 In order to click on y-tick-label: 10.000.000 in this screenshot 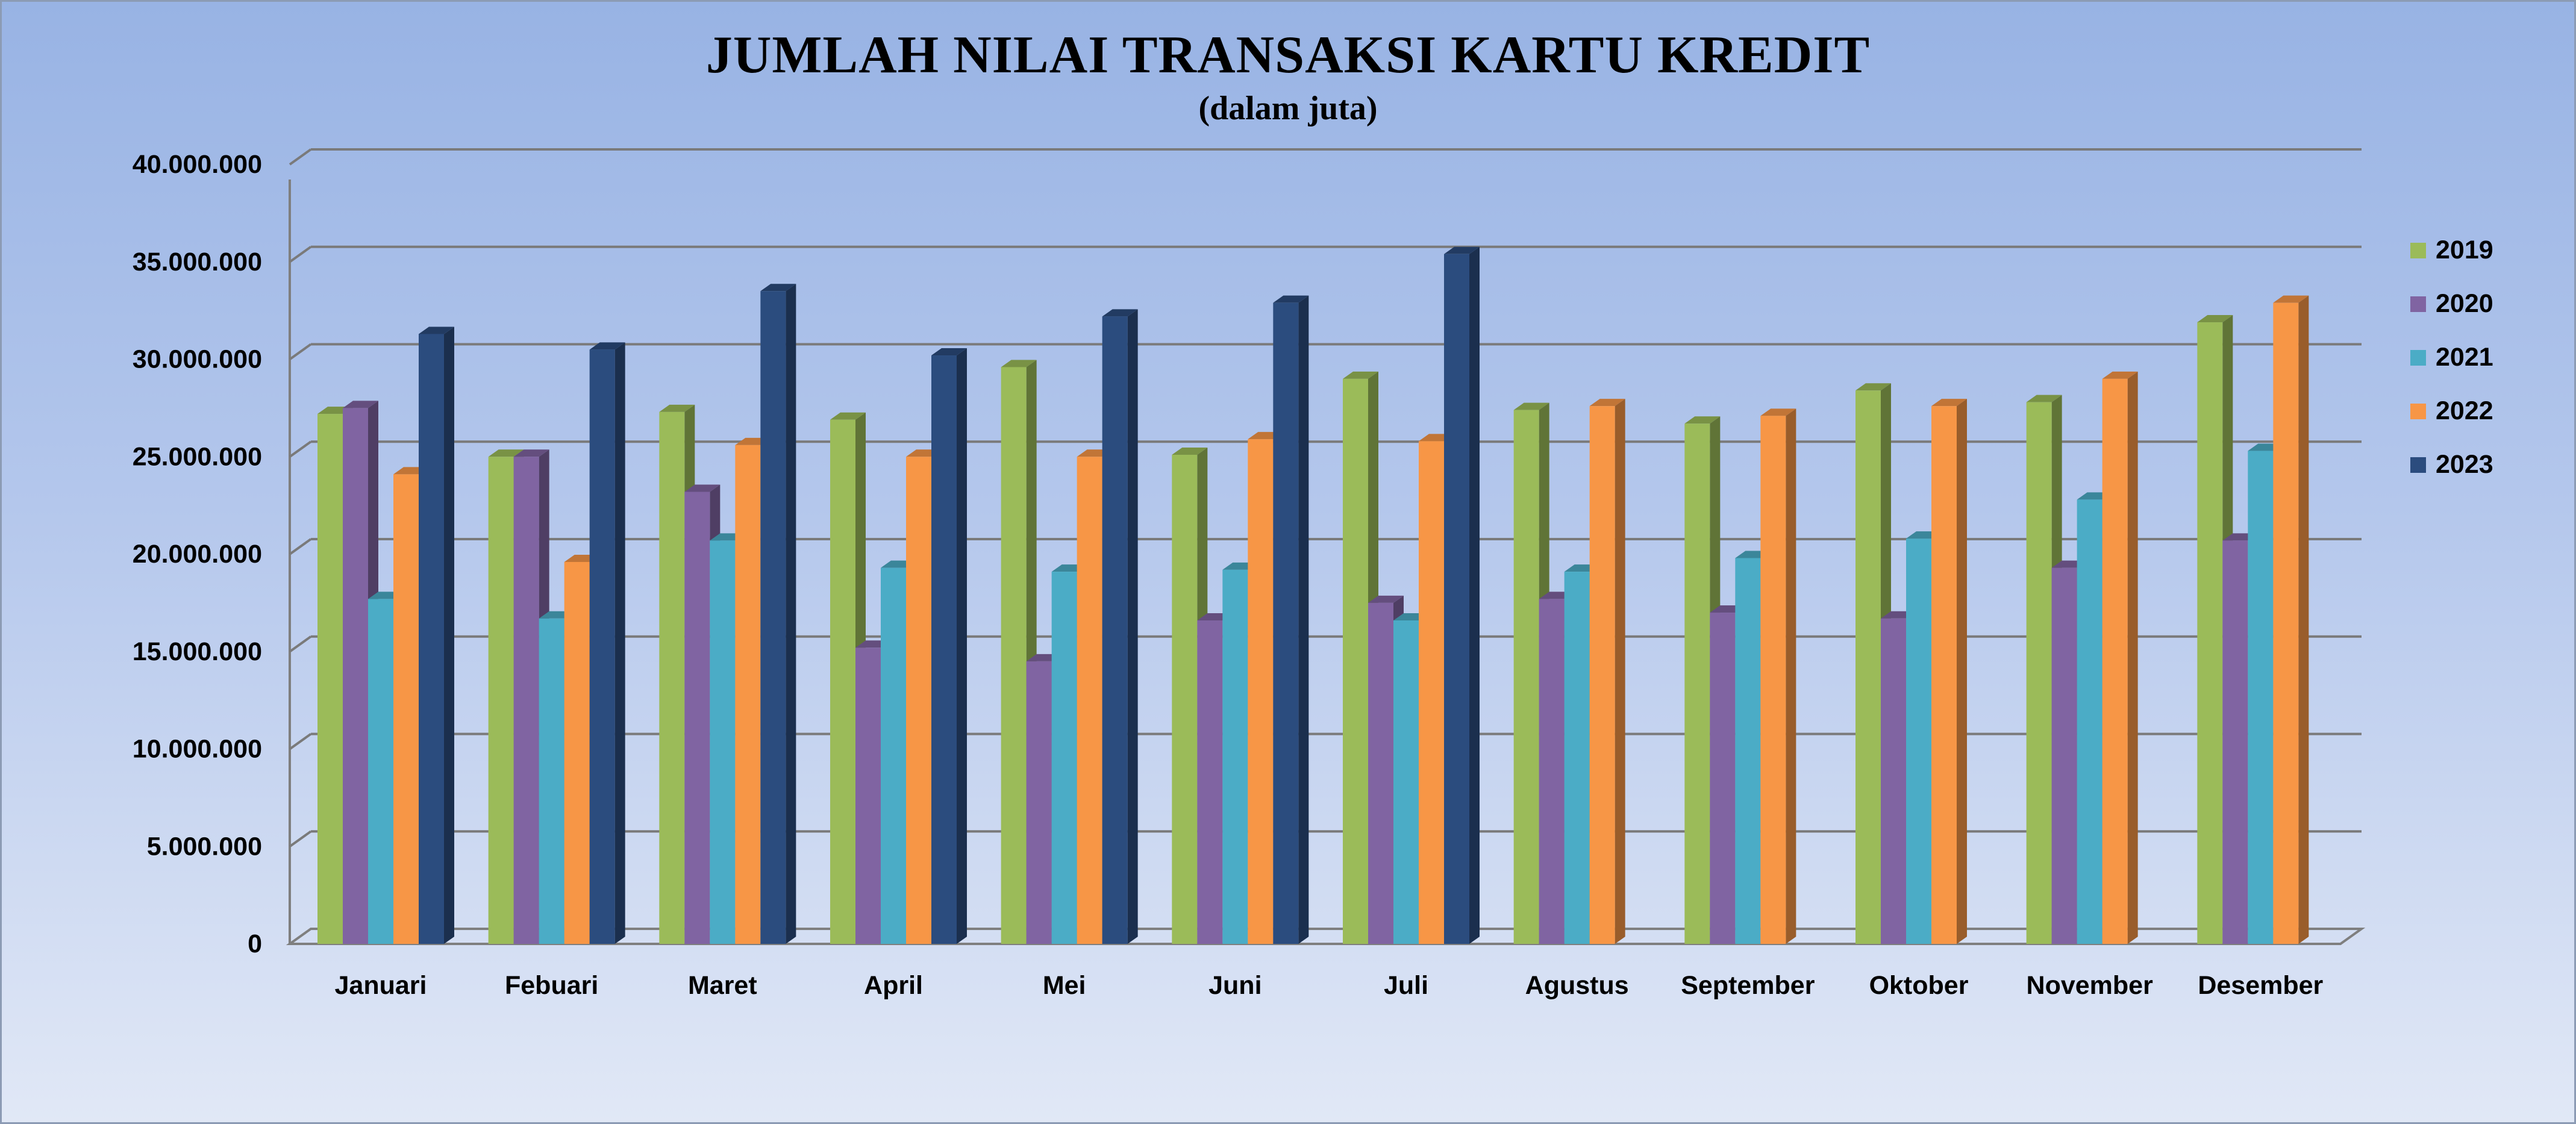, I will do `click(198, 750)`.